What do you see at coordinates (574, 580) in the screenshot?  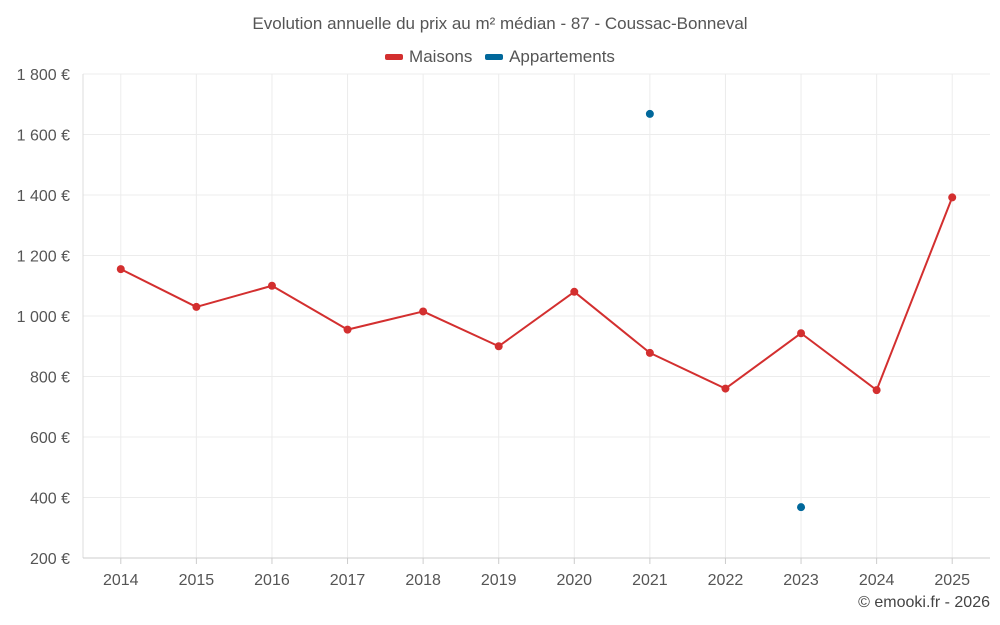 I see `x-tick-label: 2020` at bounding box center [574, 580].